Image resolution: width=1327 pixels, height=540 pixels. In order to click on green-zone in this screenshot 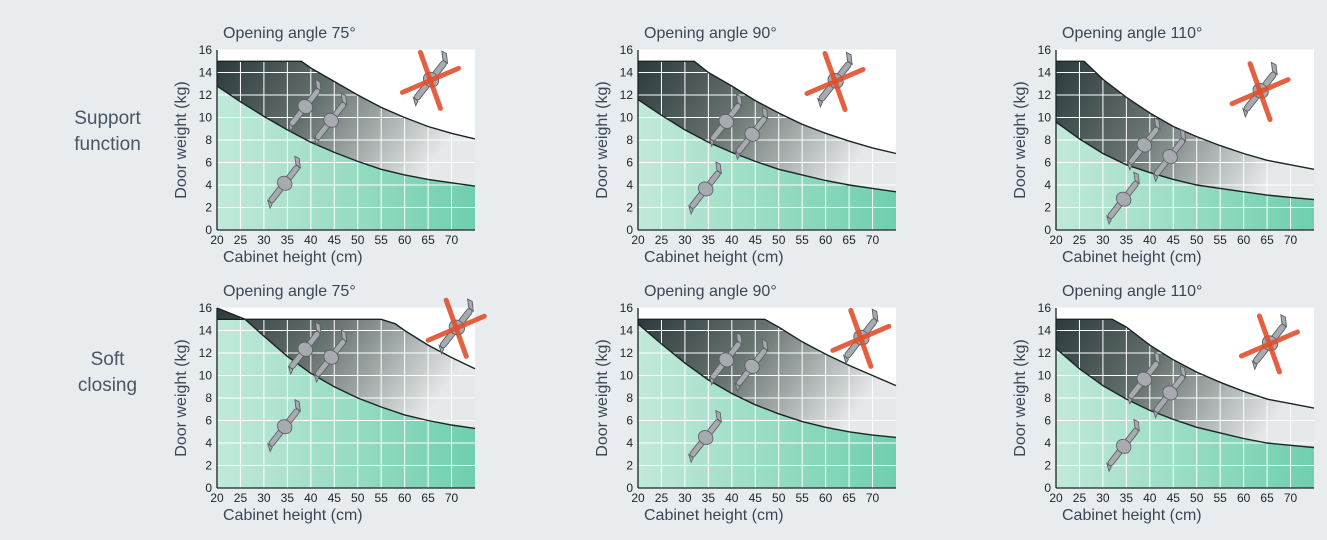, I will do `click(346, 158)`.